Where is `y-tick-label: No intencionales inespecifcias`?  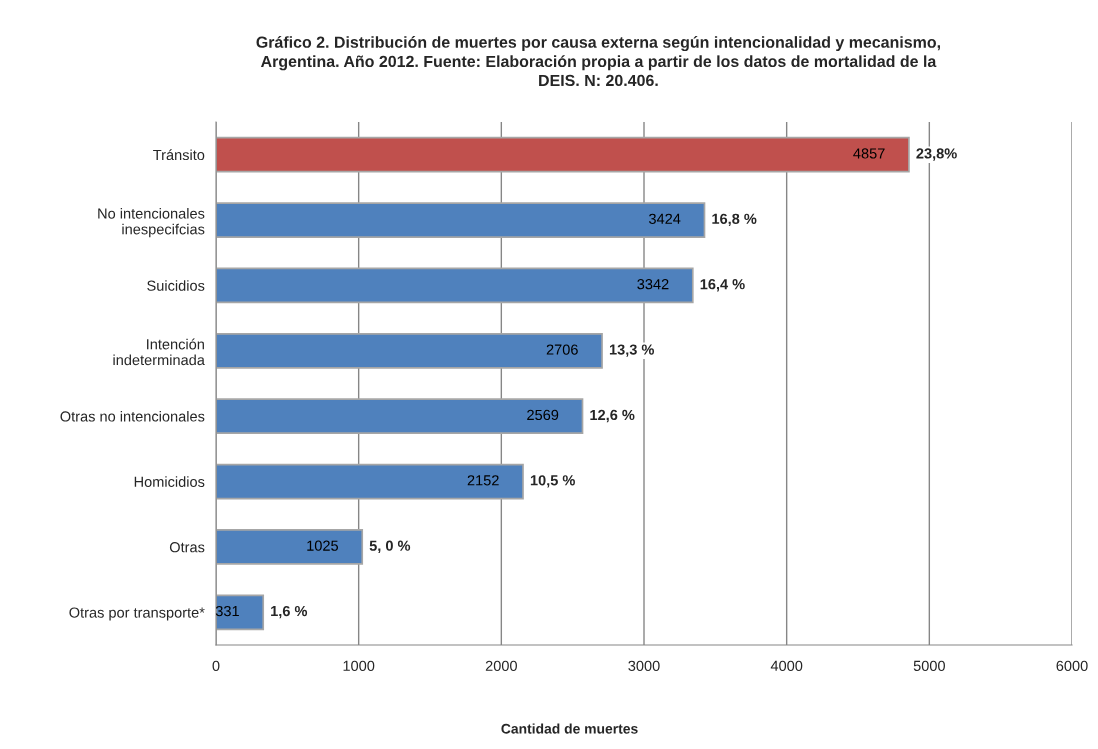
y-tick-label: No intencionales inespecifcias is located at coordinates (151, 222).